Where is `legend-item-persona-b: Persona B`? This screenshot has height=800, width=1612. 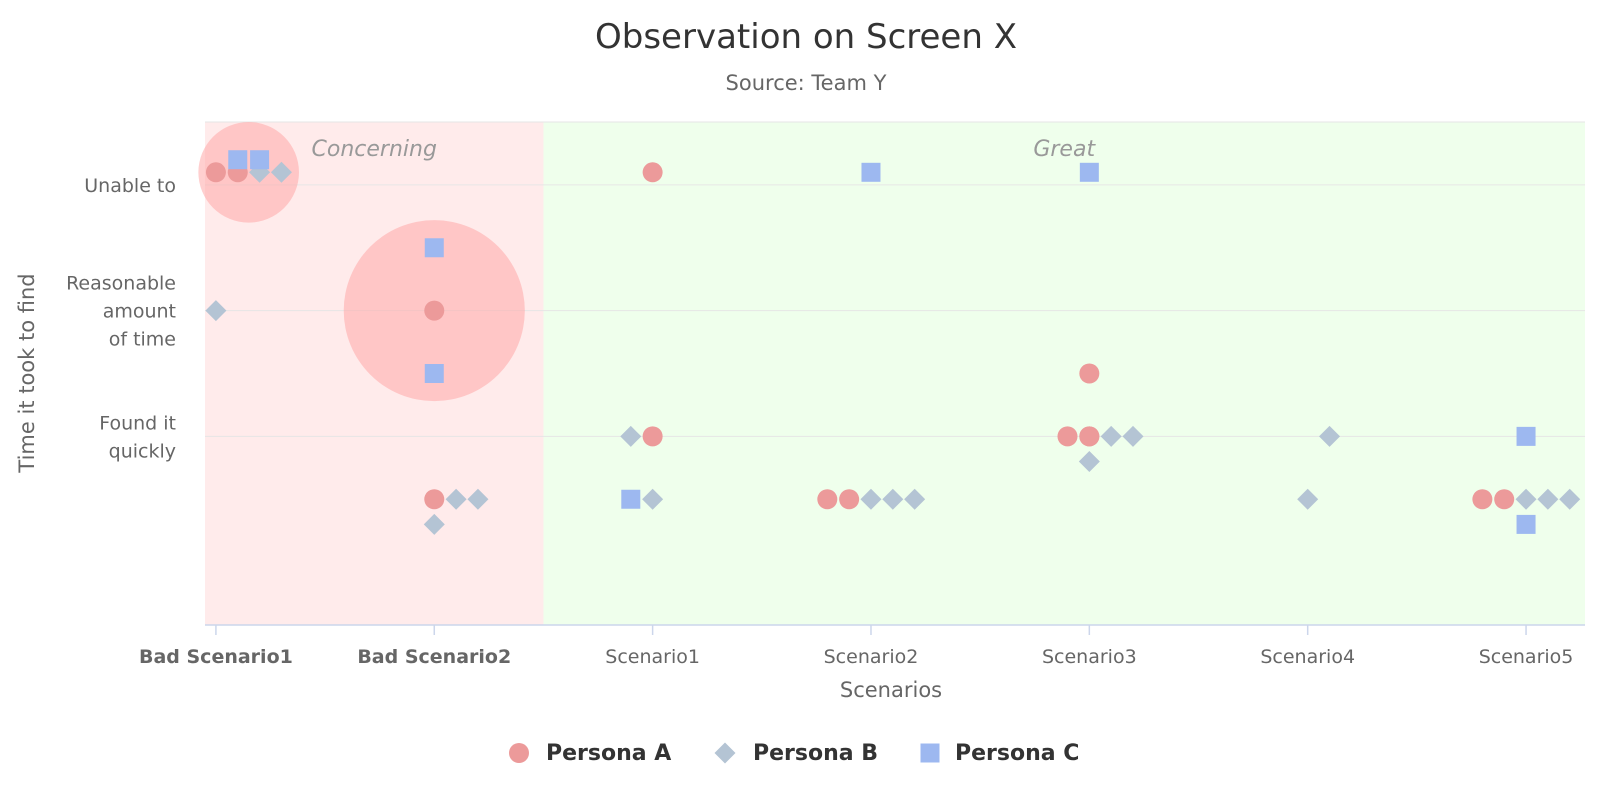
legend-item-persona-b: Persona B is located at coordinates (796, 753).